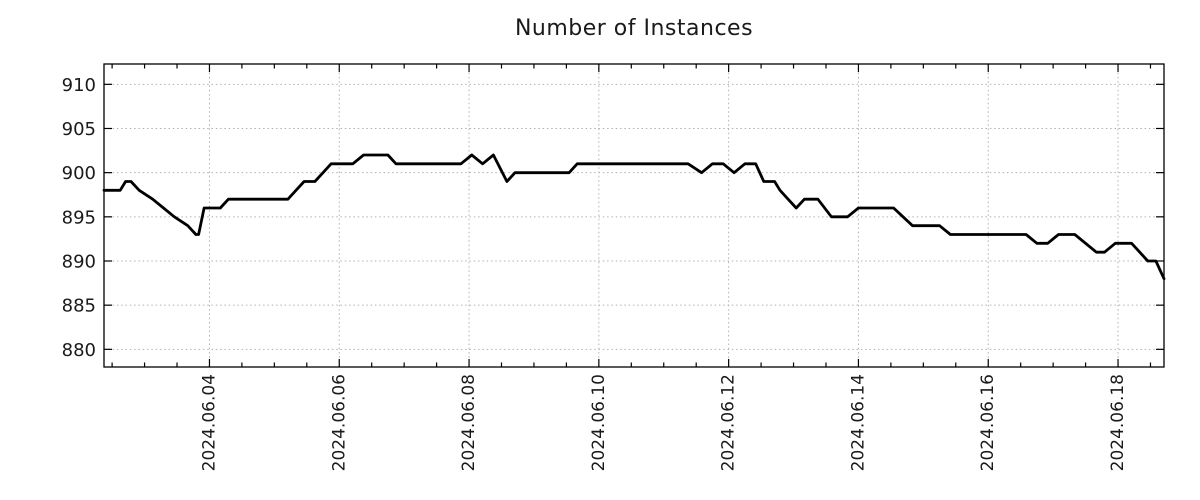 This screenshot has height=500, width=1200. Describe the element at coordinates (469, 422) in the screenshot. I see `x-tick-label: 2024.06.08` at that location.